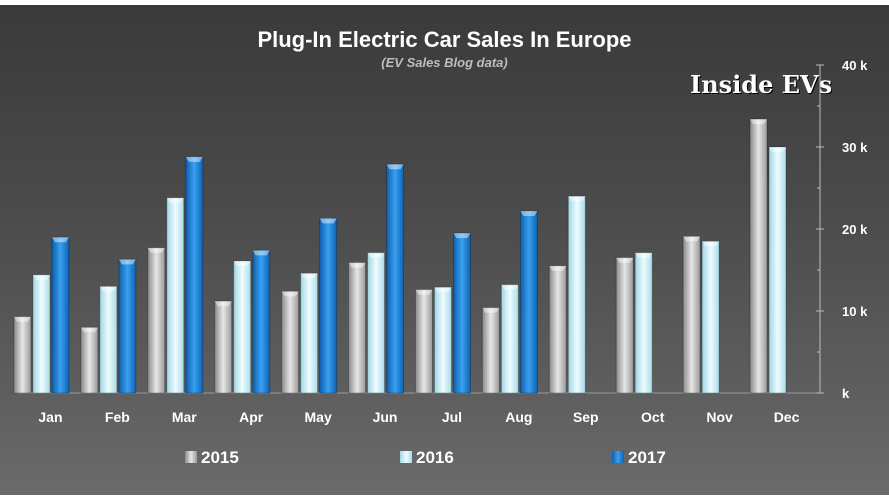 The width and height of the screenshot is (889, 500). I want to click on legend-label-2016: 2016, so click(435, 457).